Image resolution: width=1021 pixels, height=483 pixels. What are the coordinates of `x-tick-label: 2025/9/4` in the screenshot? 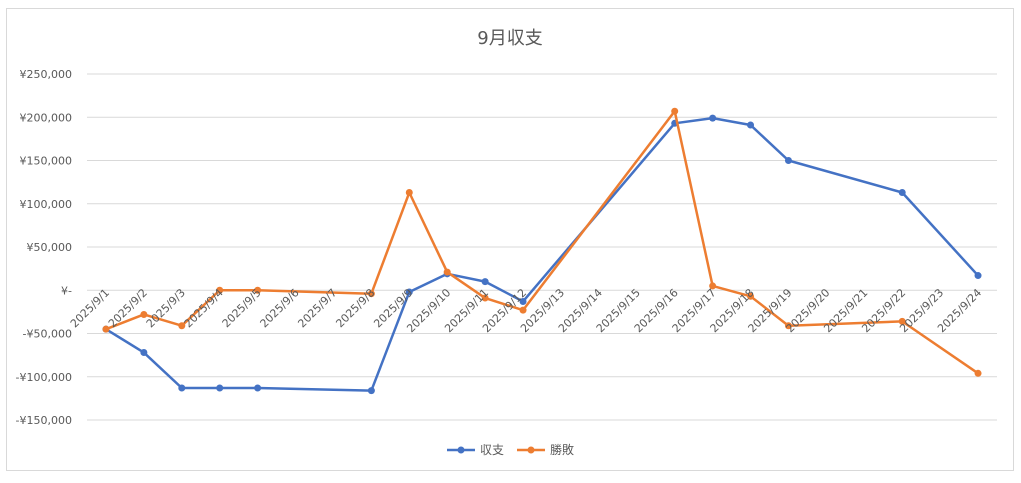 It's located at (204, 308).